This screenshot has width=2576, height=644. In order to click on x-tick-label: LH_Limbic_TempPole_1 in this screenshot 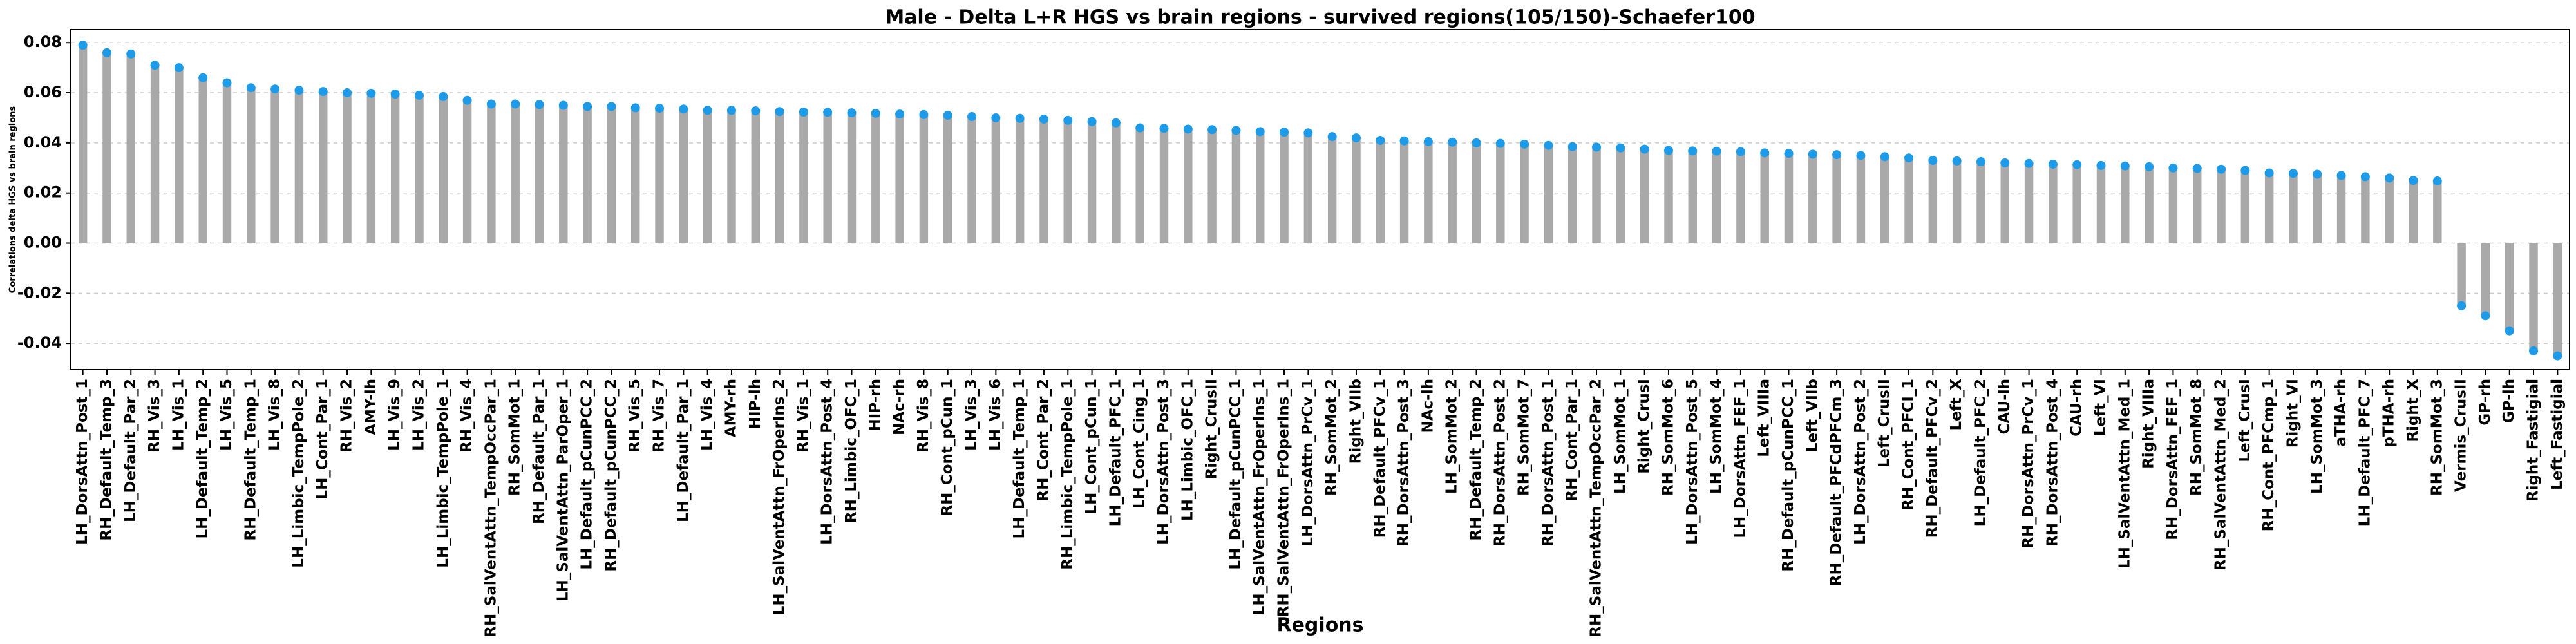, I will do `click(443, 474)`.